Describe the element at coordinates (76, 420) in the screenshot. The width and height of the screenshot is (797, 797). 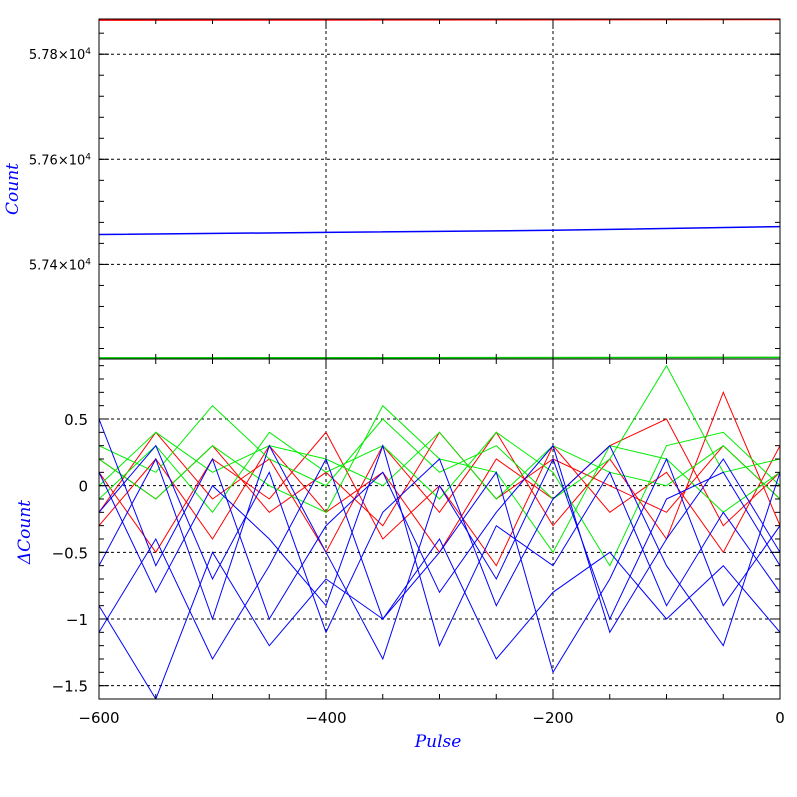
I see `y-tick-label: 0.5` at that location.